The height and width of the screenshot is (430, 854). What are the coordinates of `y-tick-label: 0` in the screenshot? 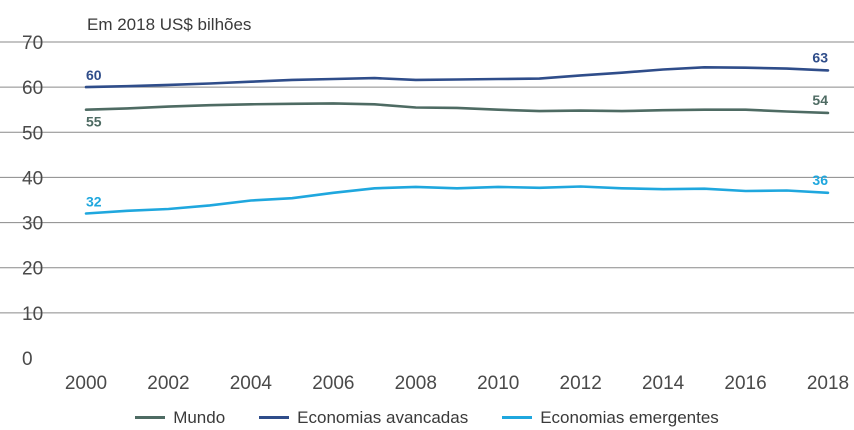 It's located at (27, 359).